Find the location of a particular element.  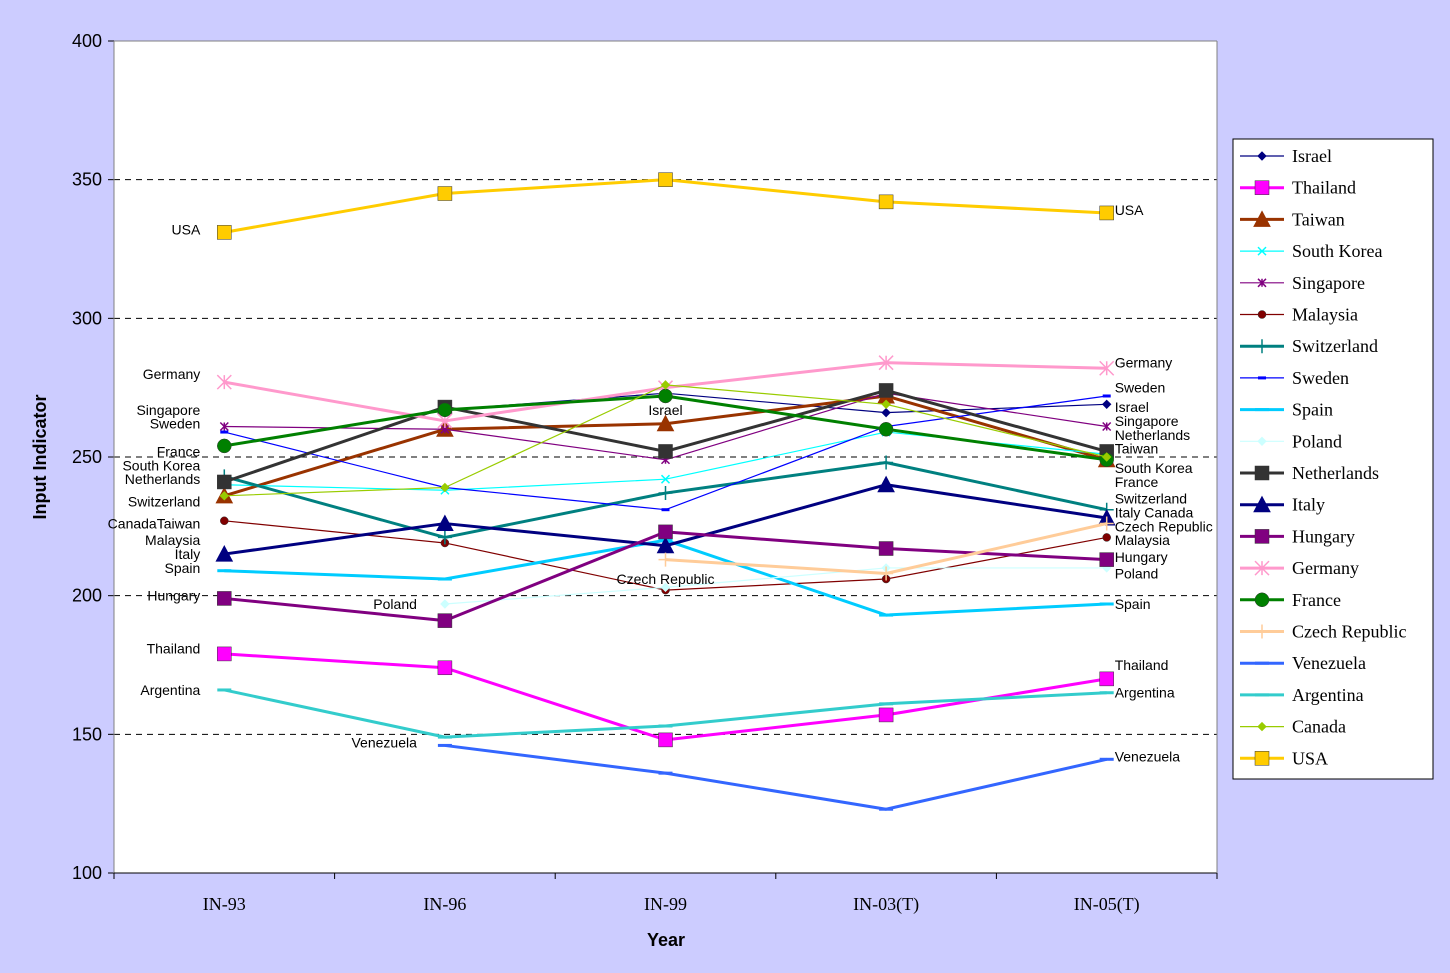

x-tick-label: IN-03(T) is located at coordinates (886, 904).